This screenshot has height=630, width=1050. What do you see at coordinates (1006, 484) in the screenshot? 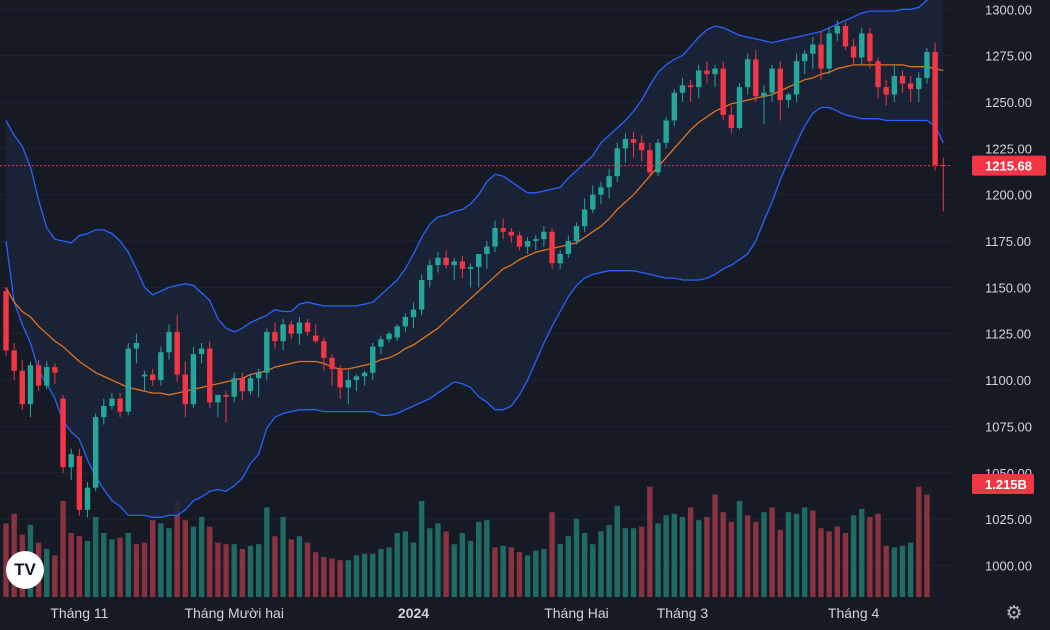
I see `last-volume-label: 1.215B` at bounding box center [1006, 484].